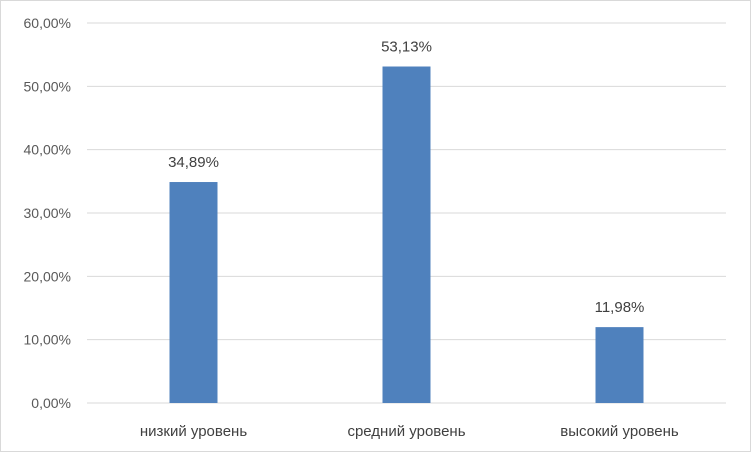 This screenshot has width=751, height=452. I want to click on y-tick-label: 60,00%, so click(47, 23).